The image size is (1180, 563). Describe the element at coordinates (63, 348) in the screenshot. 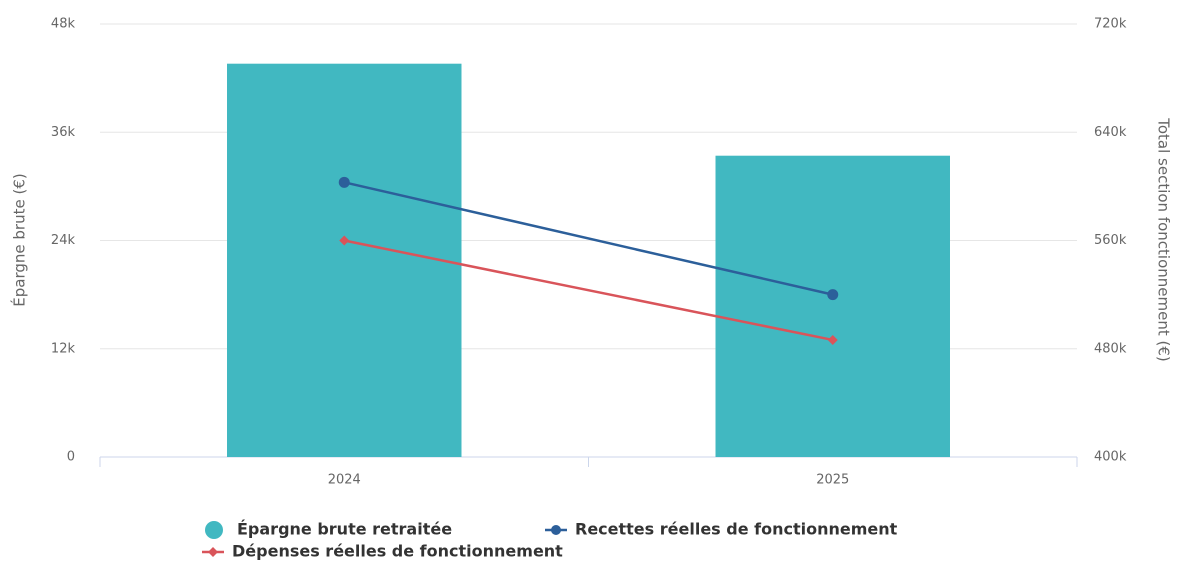

I see `y-tick-label: 12k` at that location.